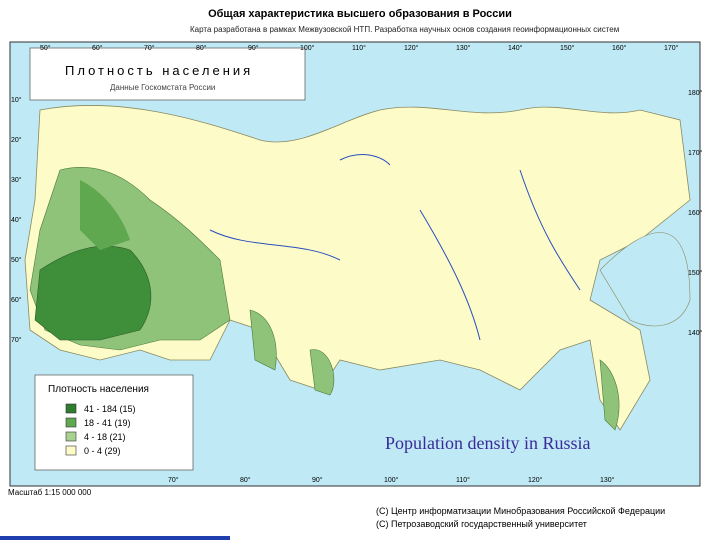  What do you see at coordinates (105, 437) in the screenshot?
I see `legend-label: 4 - 18 (21)` at bounding box center [105, 437].